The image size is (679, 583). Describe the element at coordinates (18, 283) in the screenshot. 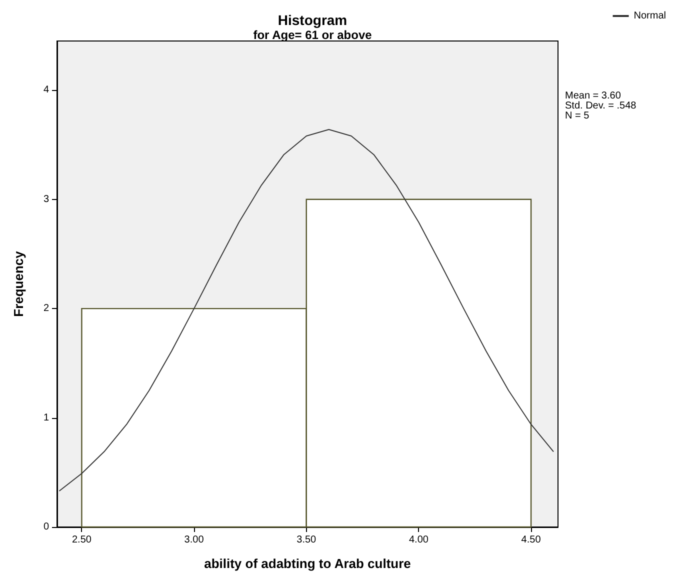

I see `y-axis-title: Frequency` at that location.